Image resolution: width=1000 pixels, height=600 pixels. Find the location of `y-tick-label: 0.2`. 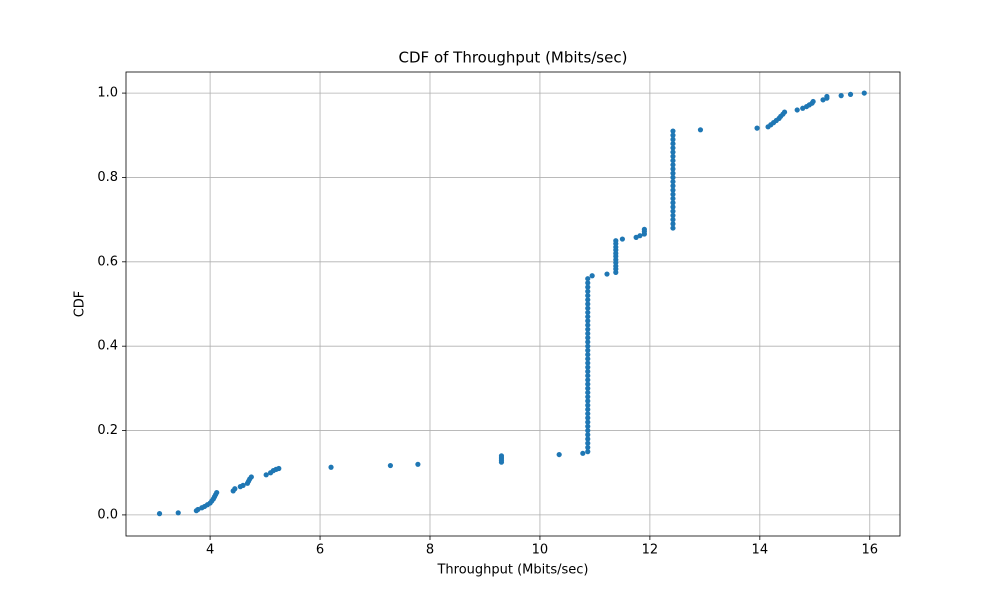

y-tick-label: 0.2 is located at coordinates (107, 430).